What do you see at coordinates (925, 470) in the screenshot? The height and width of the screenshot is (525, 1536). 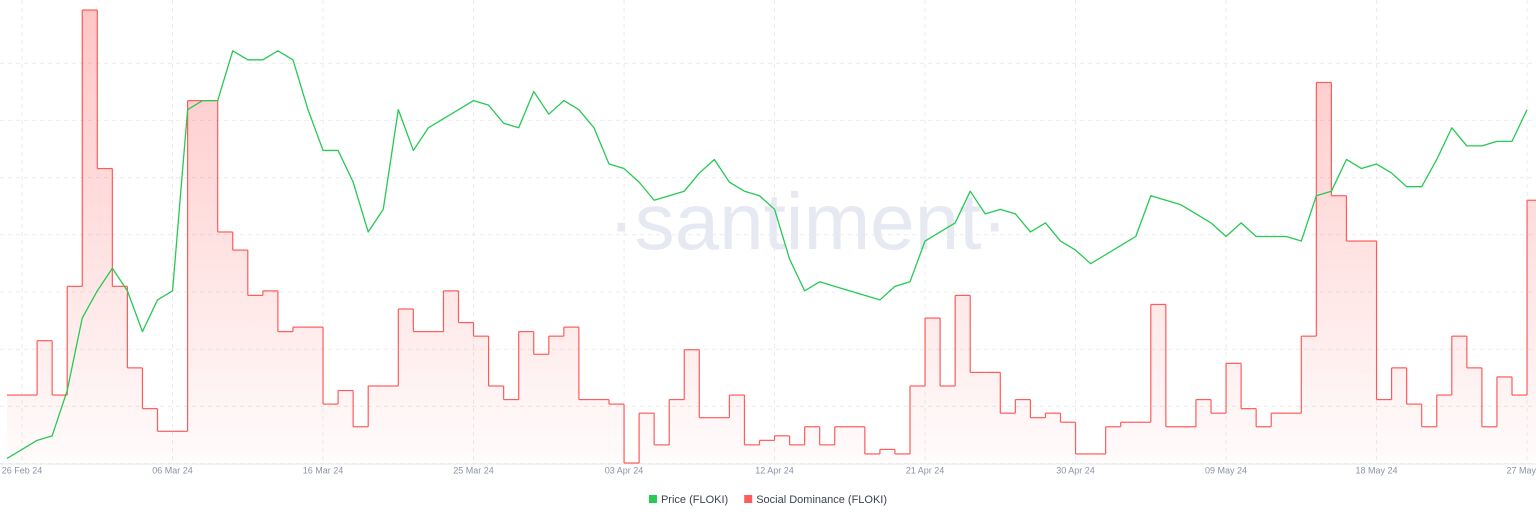 I see `x-tick-label: 21 Apr 24` at bounding box center [925, 470].